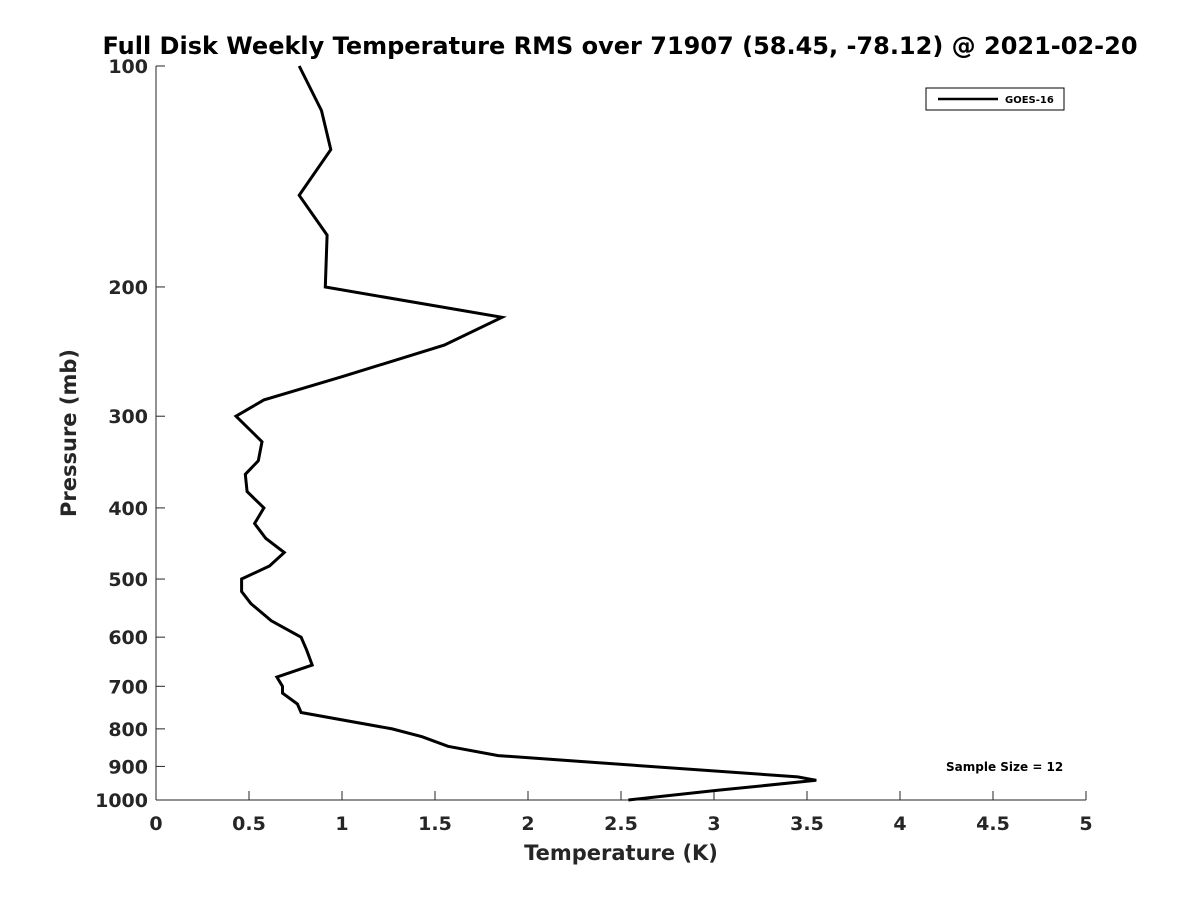  What do you see at coordinates (621, 824) in the screenshot?
I see `x-tick-label: 2.5` at bounding box center [621, 824].